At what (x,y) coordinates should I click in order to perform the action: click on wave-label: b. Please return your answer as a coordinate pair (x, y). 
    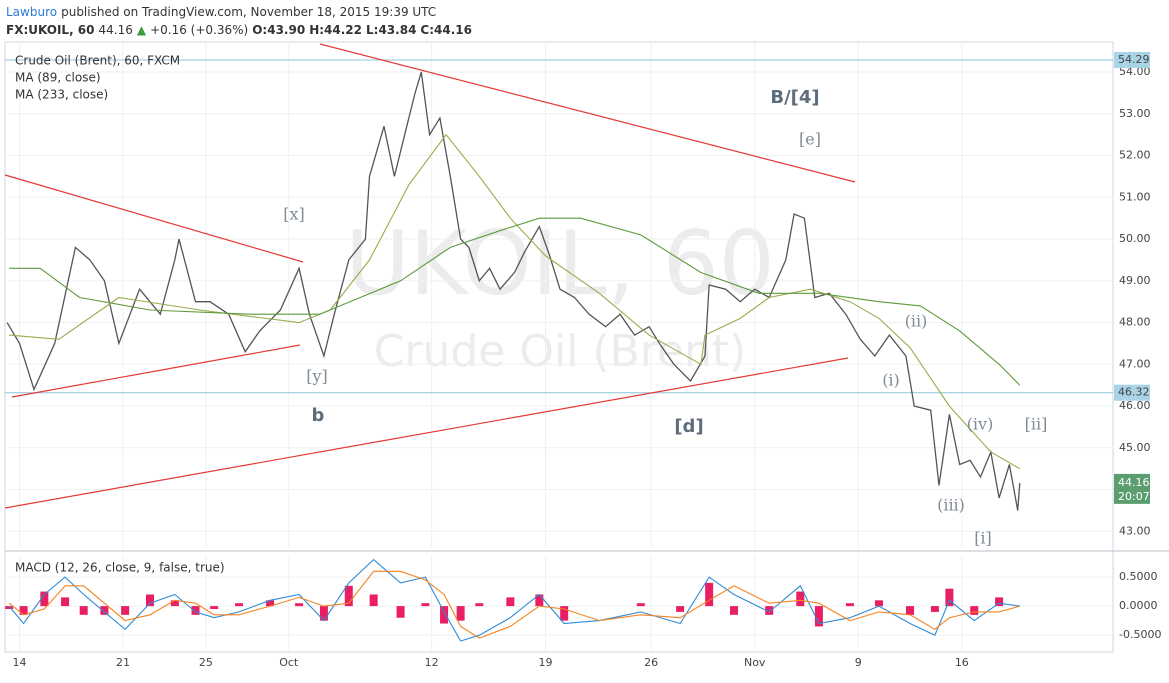
    Looking at the image, I should click on (318, 415).